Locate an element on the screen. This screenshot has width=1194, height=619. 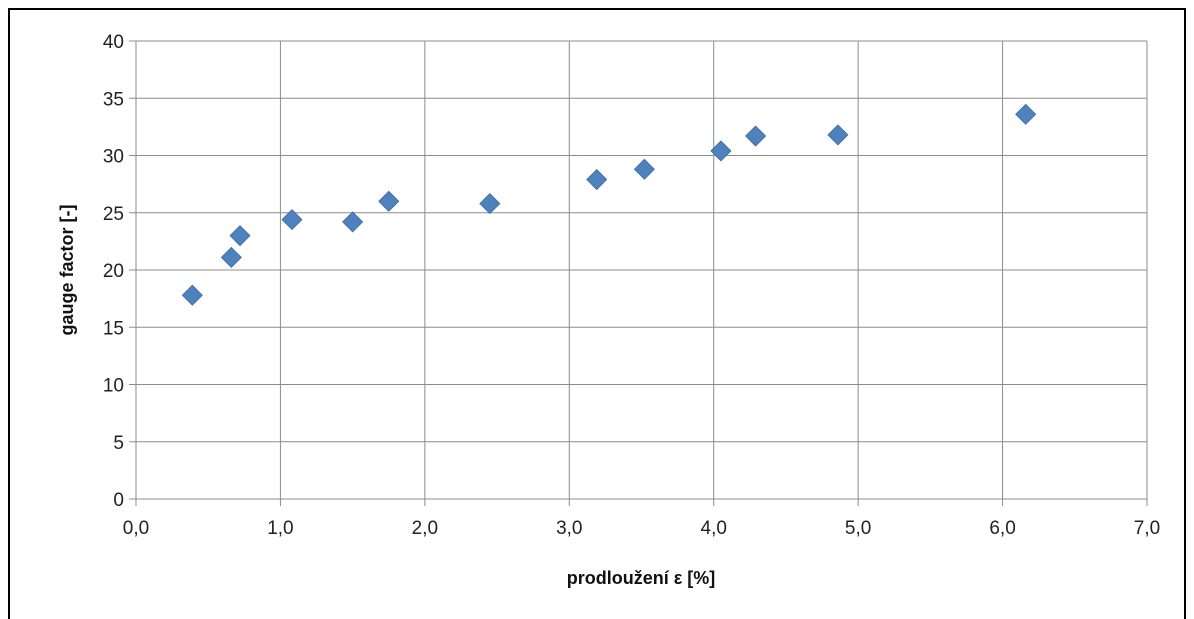
y-tick-label: 0 is located at coordinates (118, 500).